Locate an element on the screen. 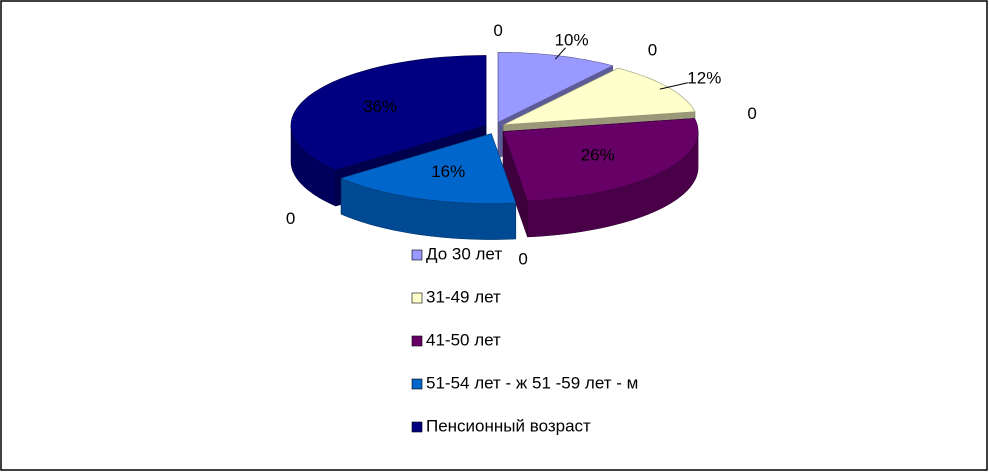 Image resolution: width=989 pixels, height=472 pixels. data-label: 16% is located at coordinates (448, 171).